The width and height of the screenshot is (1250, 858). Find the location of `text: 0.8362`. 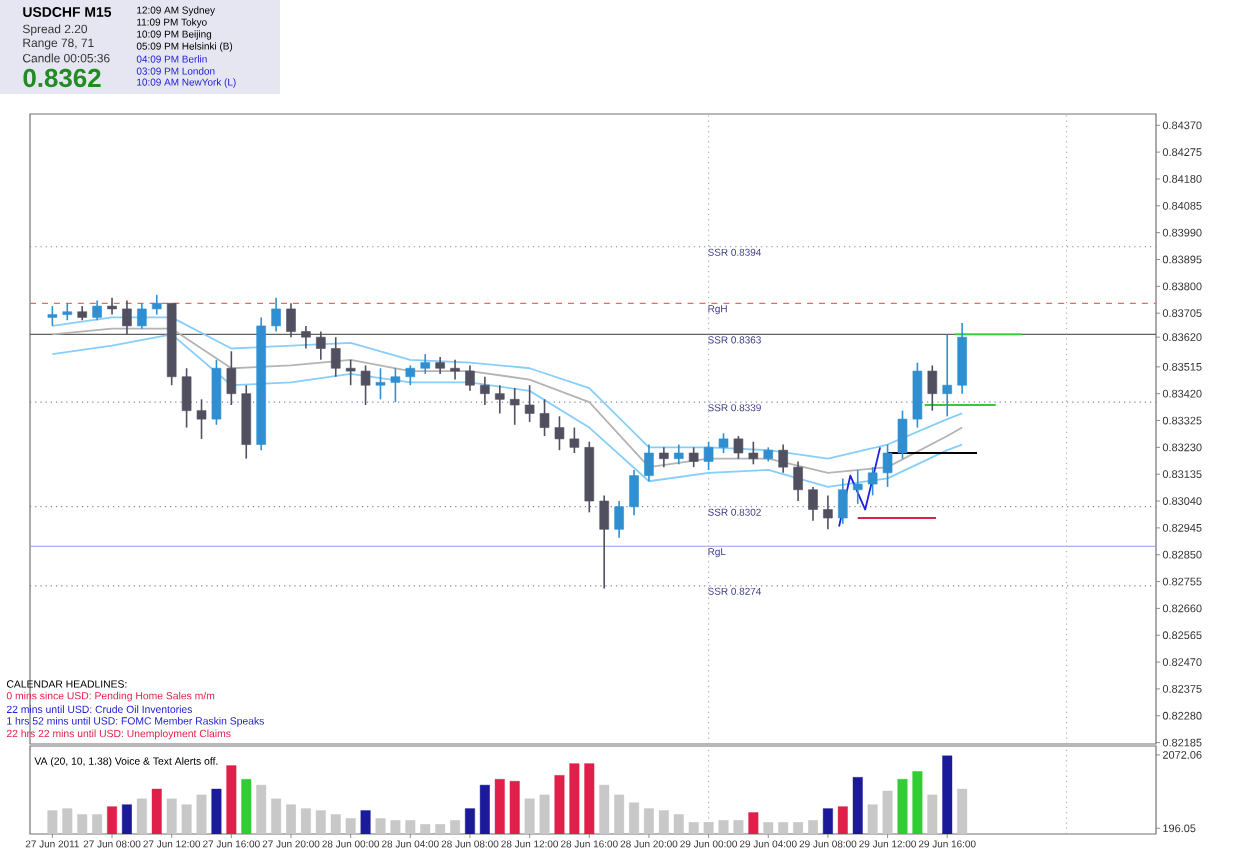

text: 0.8362 is located at coordinates (62, 78).